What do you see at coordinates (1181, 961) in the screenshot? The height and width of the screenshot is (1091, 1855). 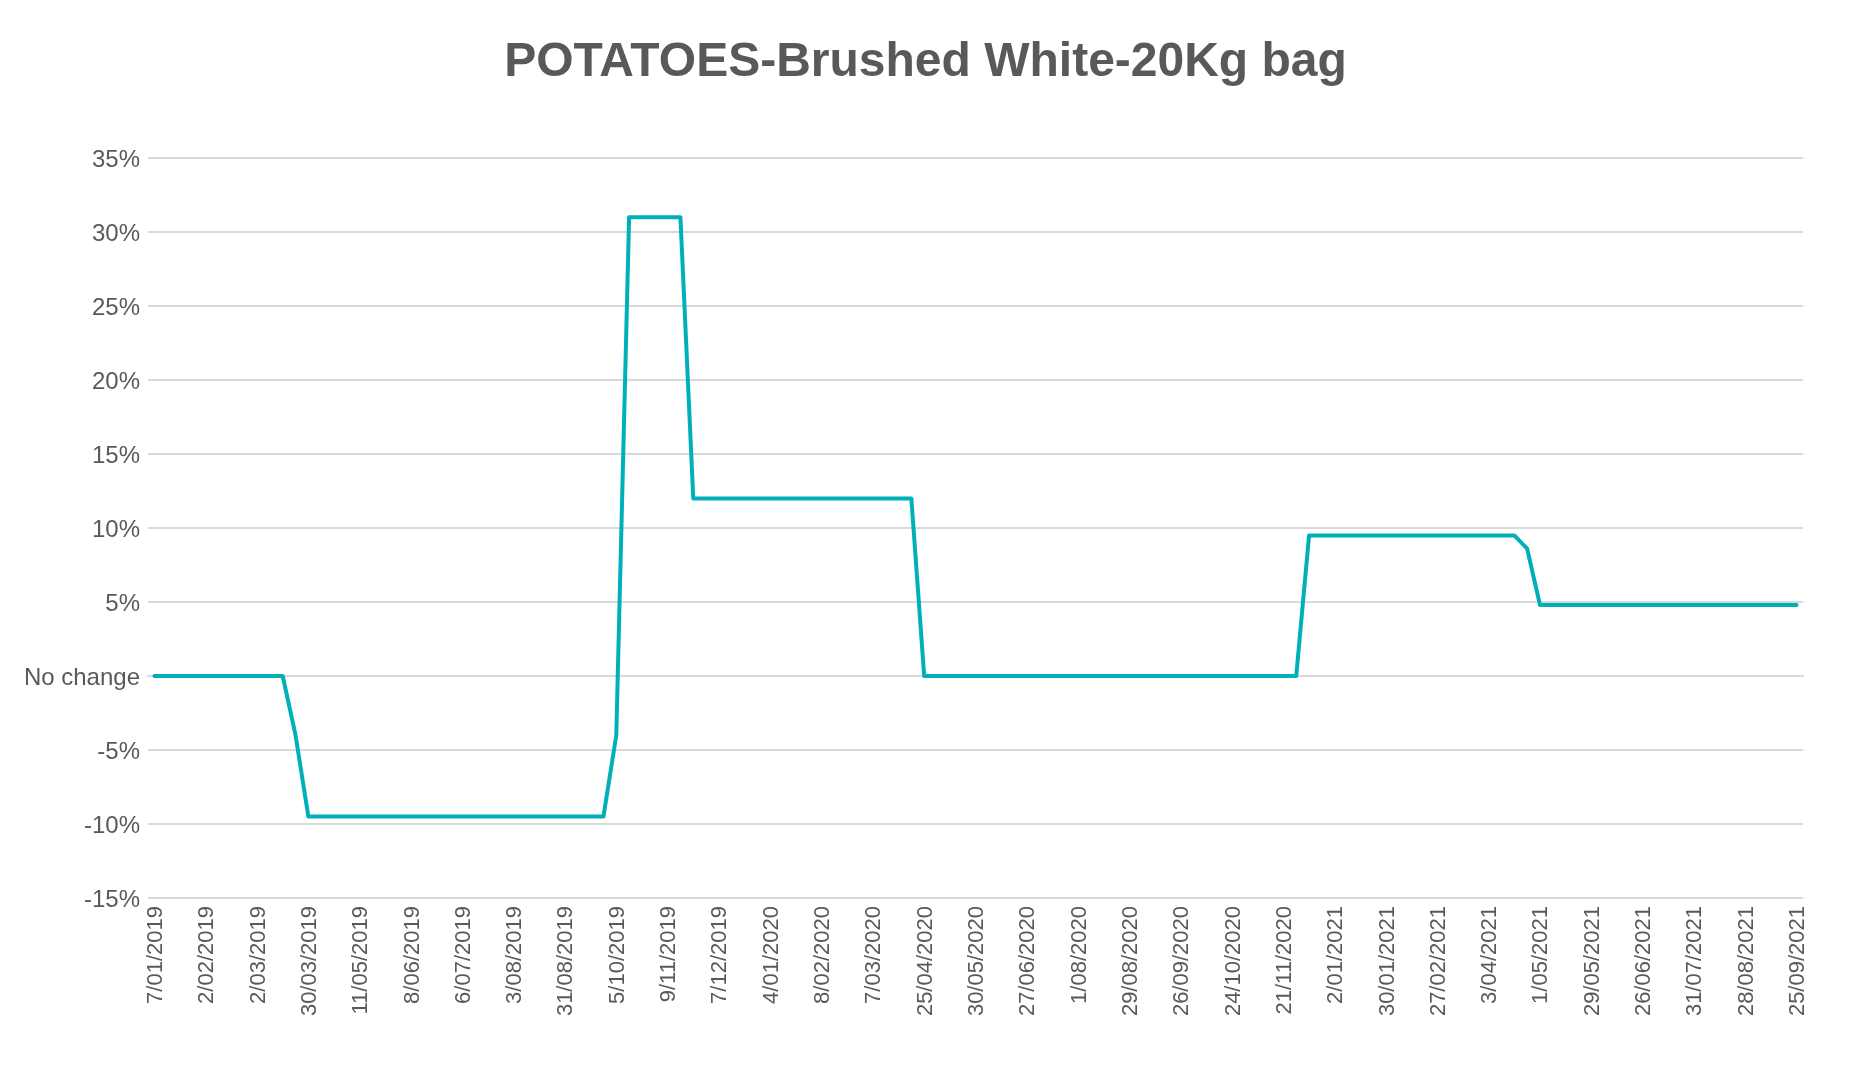 I see `x-tick-label: 26/09/2020` at bounding box center [1181, 961].